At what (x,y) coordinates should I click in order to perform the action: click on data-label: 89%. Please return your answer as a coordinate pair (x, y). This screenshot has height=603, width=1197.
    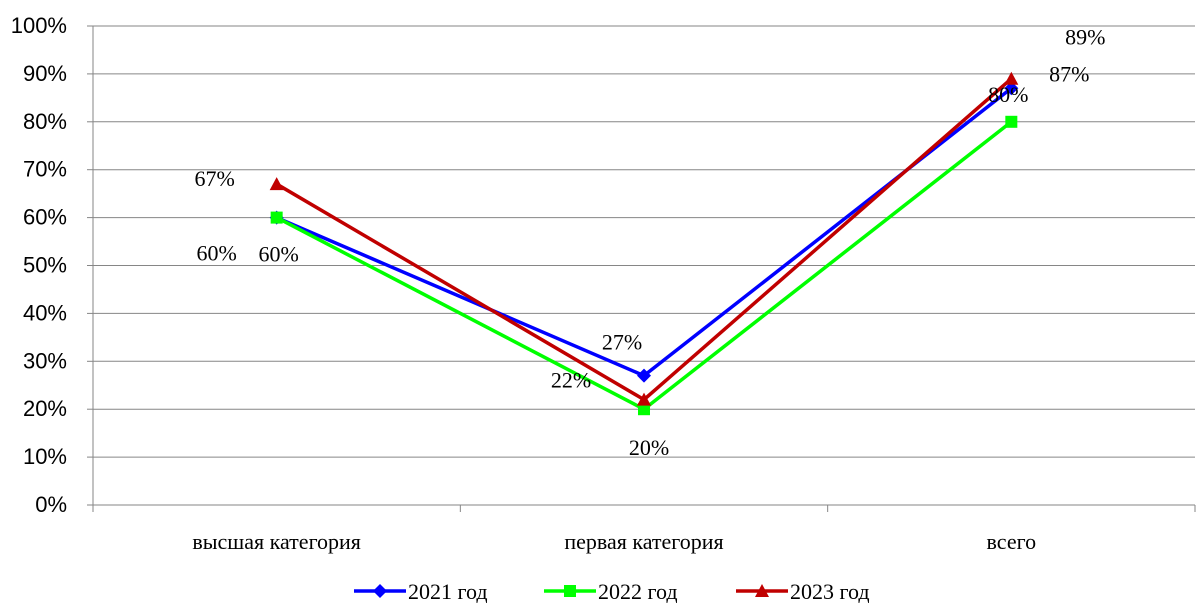
    Looking at the image, I should click on (1085, 37).